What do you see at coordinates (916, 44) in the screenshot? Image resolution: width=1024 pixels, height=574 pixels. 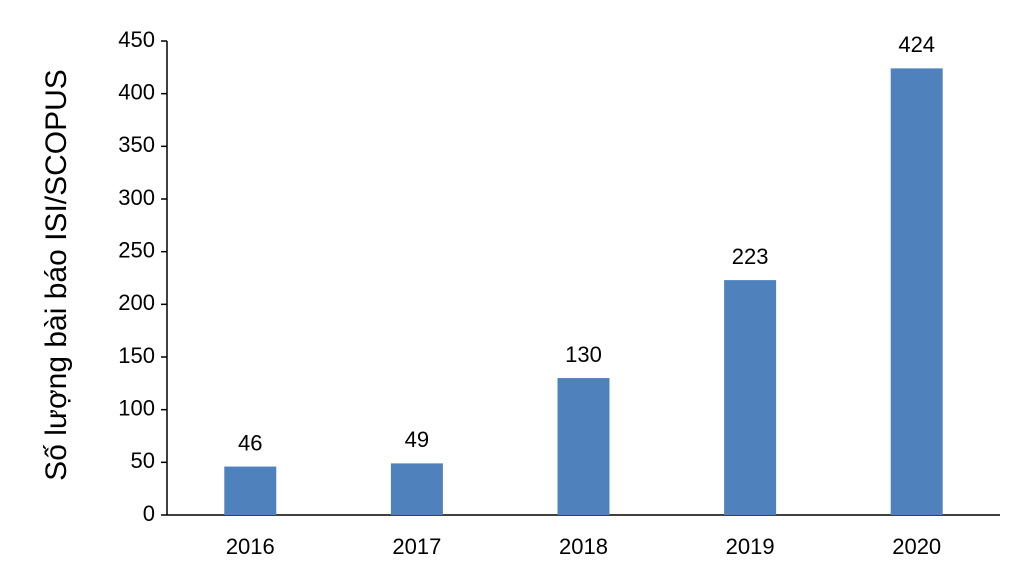 I see `value-label: 424` at bounding box center [916, 44].